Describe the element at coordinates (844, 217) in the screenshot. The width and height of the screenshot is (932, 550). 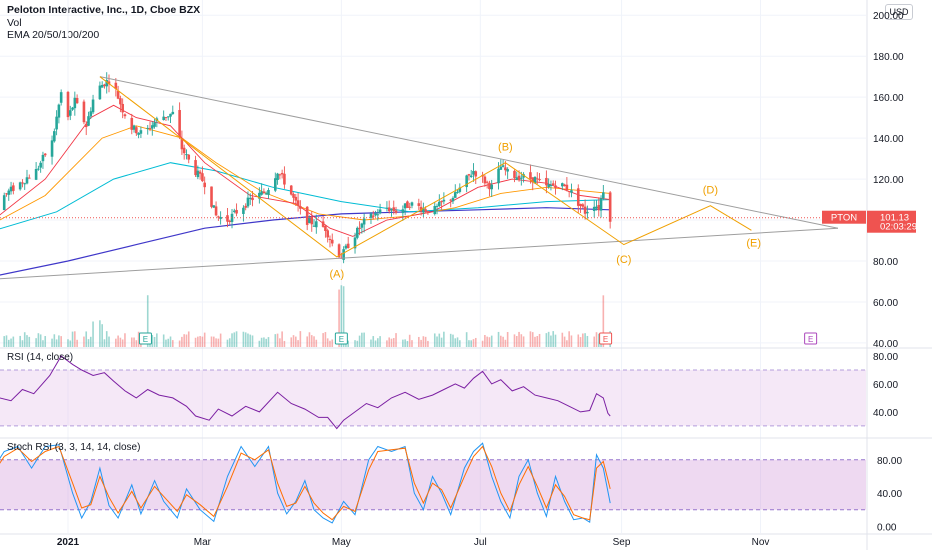
I see `ticker-tag` at that location.